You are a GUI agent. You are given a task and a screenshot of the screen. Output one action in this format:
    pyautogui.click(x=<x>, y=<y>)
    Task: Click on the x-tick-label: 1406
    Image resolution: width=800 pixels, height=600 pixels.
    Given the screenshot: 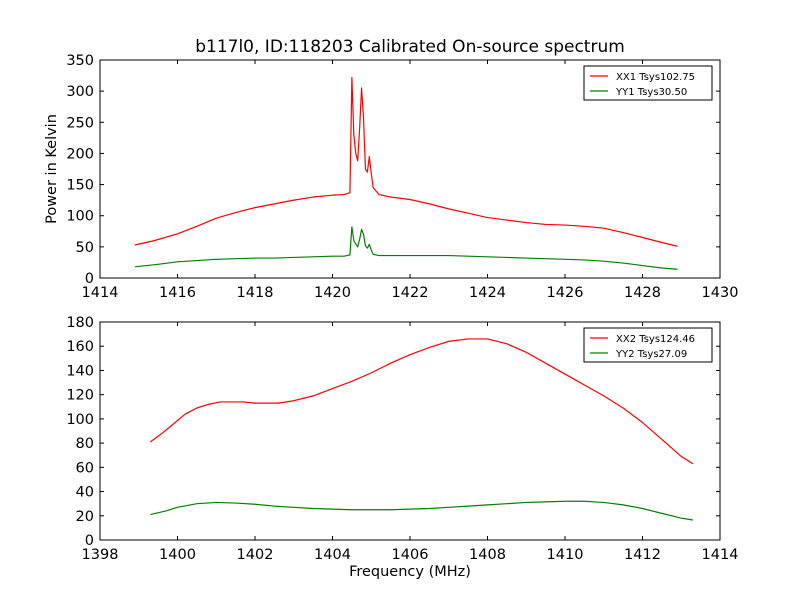 What is the action you would take?
    pyautogui.click(x=410, y=555)
    